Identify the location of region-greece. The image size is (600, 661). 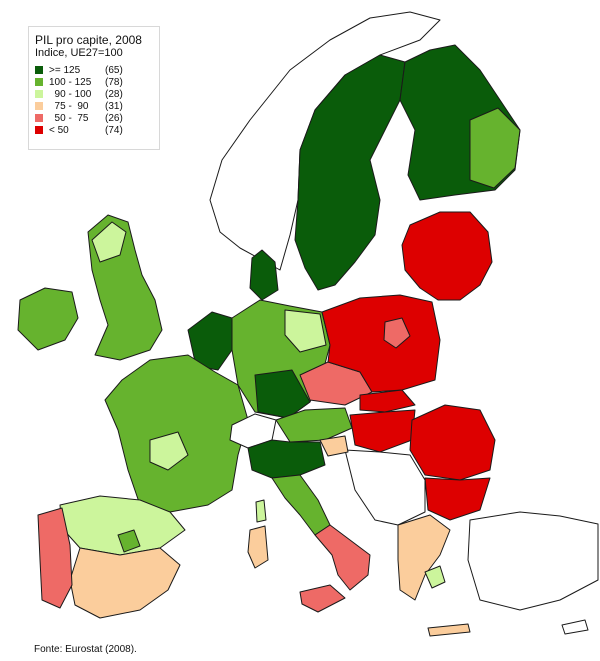
(424, 557).